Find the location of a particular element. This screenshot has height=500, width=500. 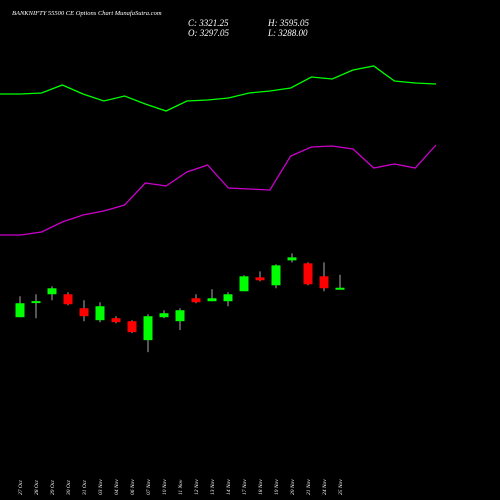

x-tick-label: 24 Nov is located at coordinates (324, 487).